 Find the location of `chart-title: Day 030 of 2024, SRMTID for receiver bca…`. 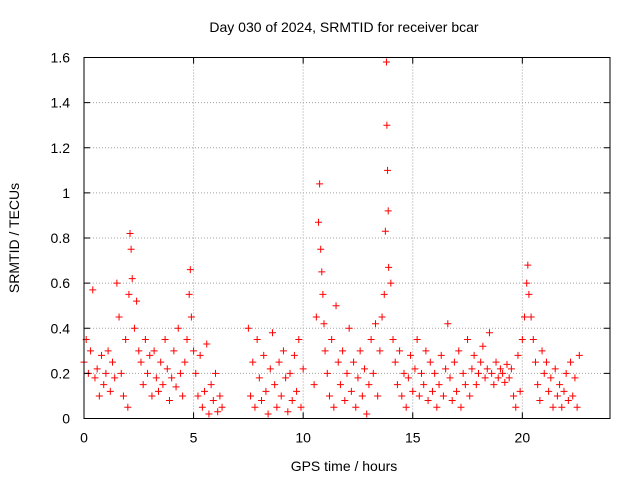

chart-title: Day 030 of 2024, SRMTID for receiver bca… is located at coordinates (344, 27).